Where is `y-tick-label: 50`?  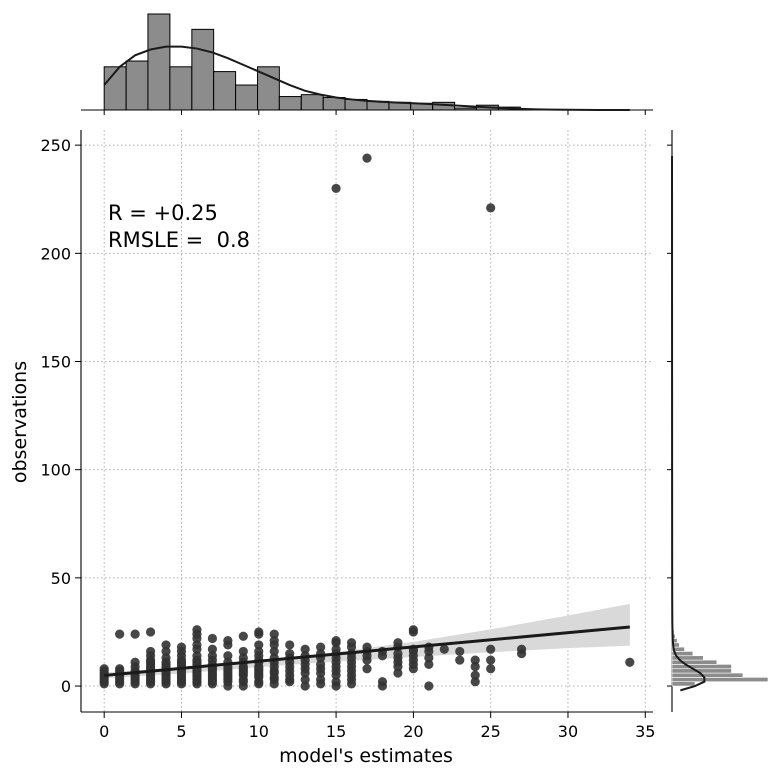
y-tick-label: 50 is located at coordinates (61, 578).